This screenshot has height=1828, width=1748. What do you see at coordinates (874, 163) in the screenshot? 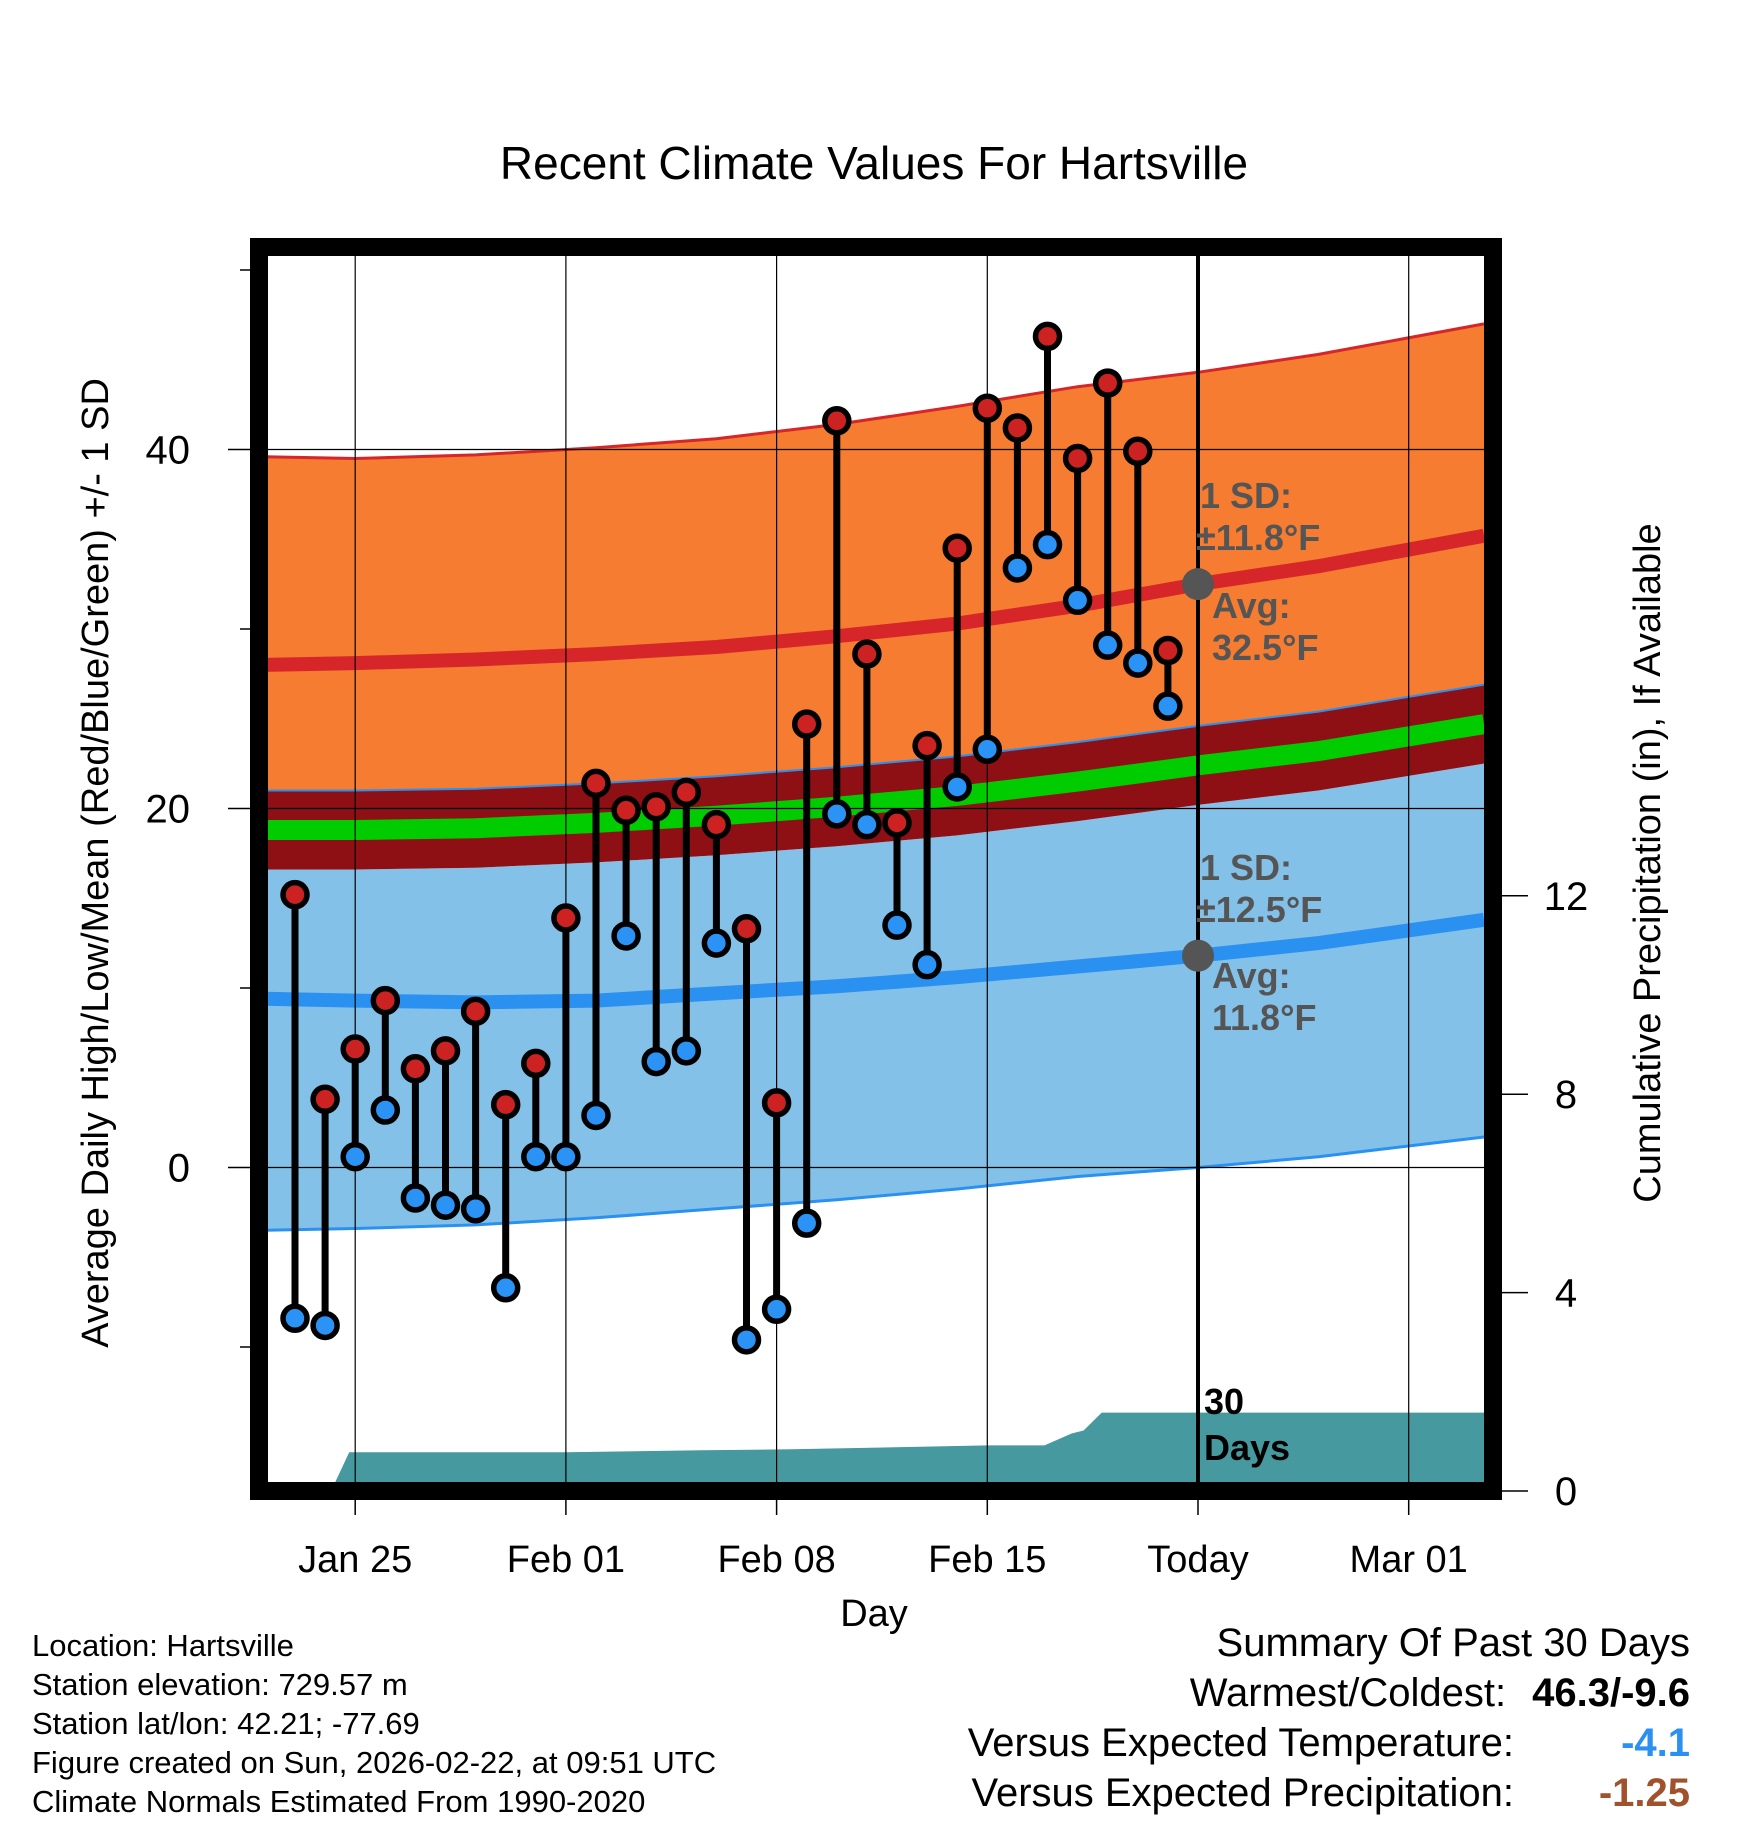
I see `chart-title: Recent Climate Values For Hartsville` at bounding box center [874, 163].